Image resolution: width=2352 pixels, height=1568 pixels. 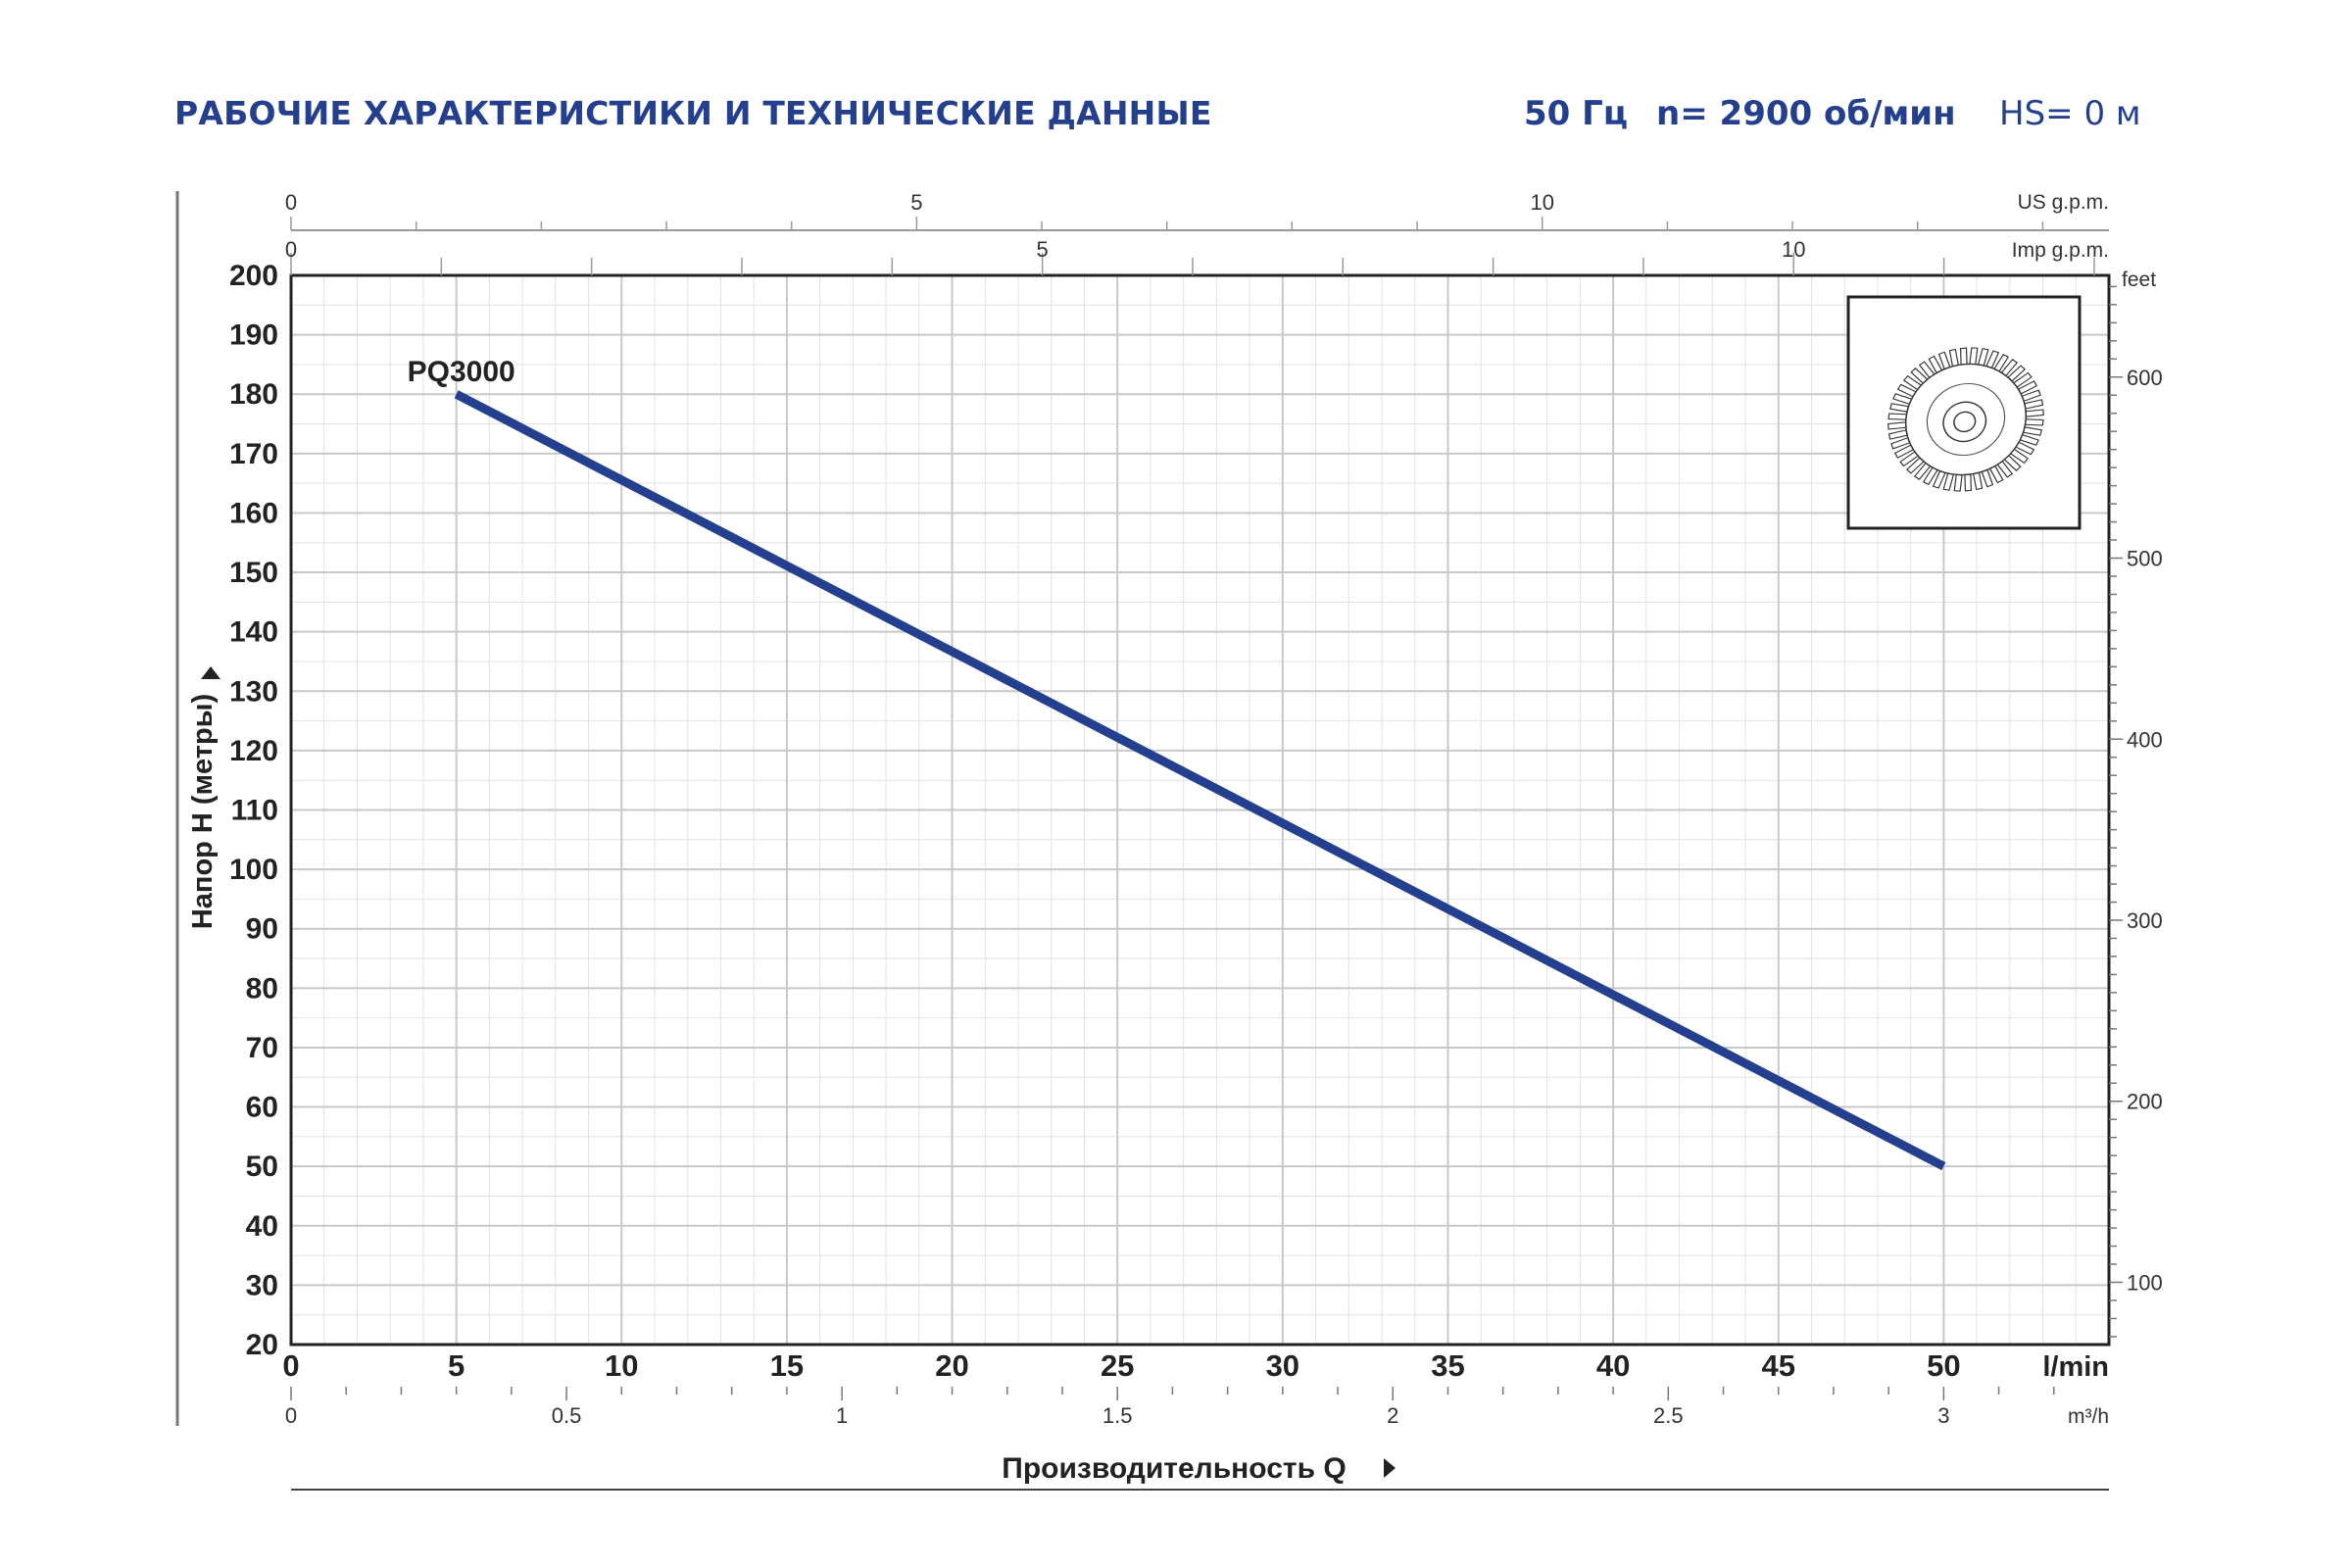 What do you see at coordinates (2070, 113) in the screenshot?
I see `suction-head-label: HS= 0 м` at bounding box center [2070, 113].